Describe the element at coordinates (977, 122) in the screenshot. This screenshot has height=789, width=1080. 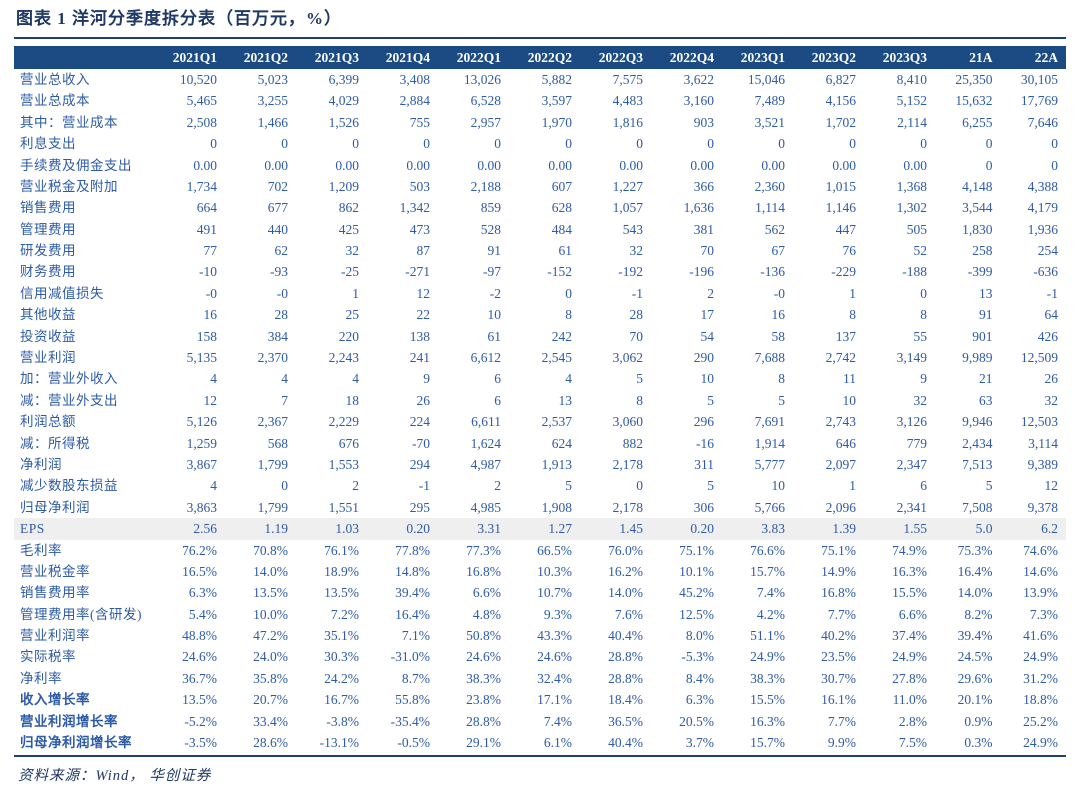
I see `cell-value: 6,255` at that location.